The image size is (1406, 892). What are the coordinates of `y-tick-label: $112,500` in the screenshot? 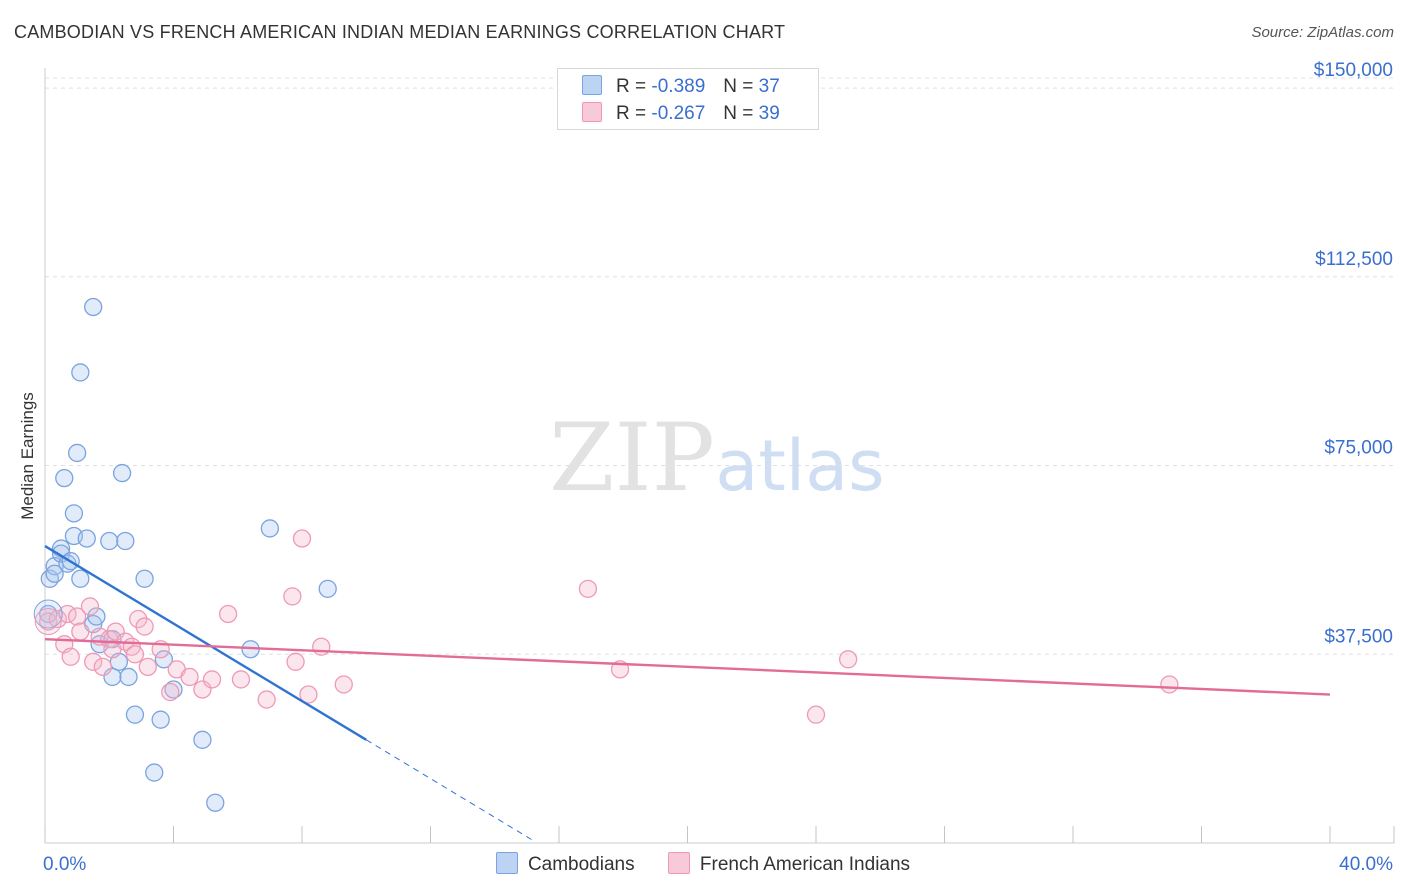 It's located at (1354, 259).